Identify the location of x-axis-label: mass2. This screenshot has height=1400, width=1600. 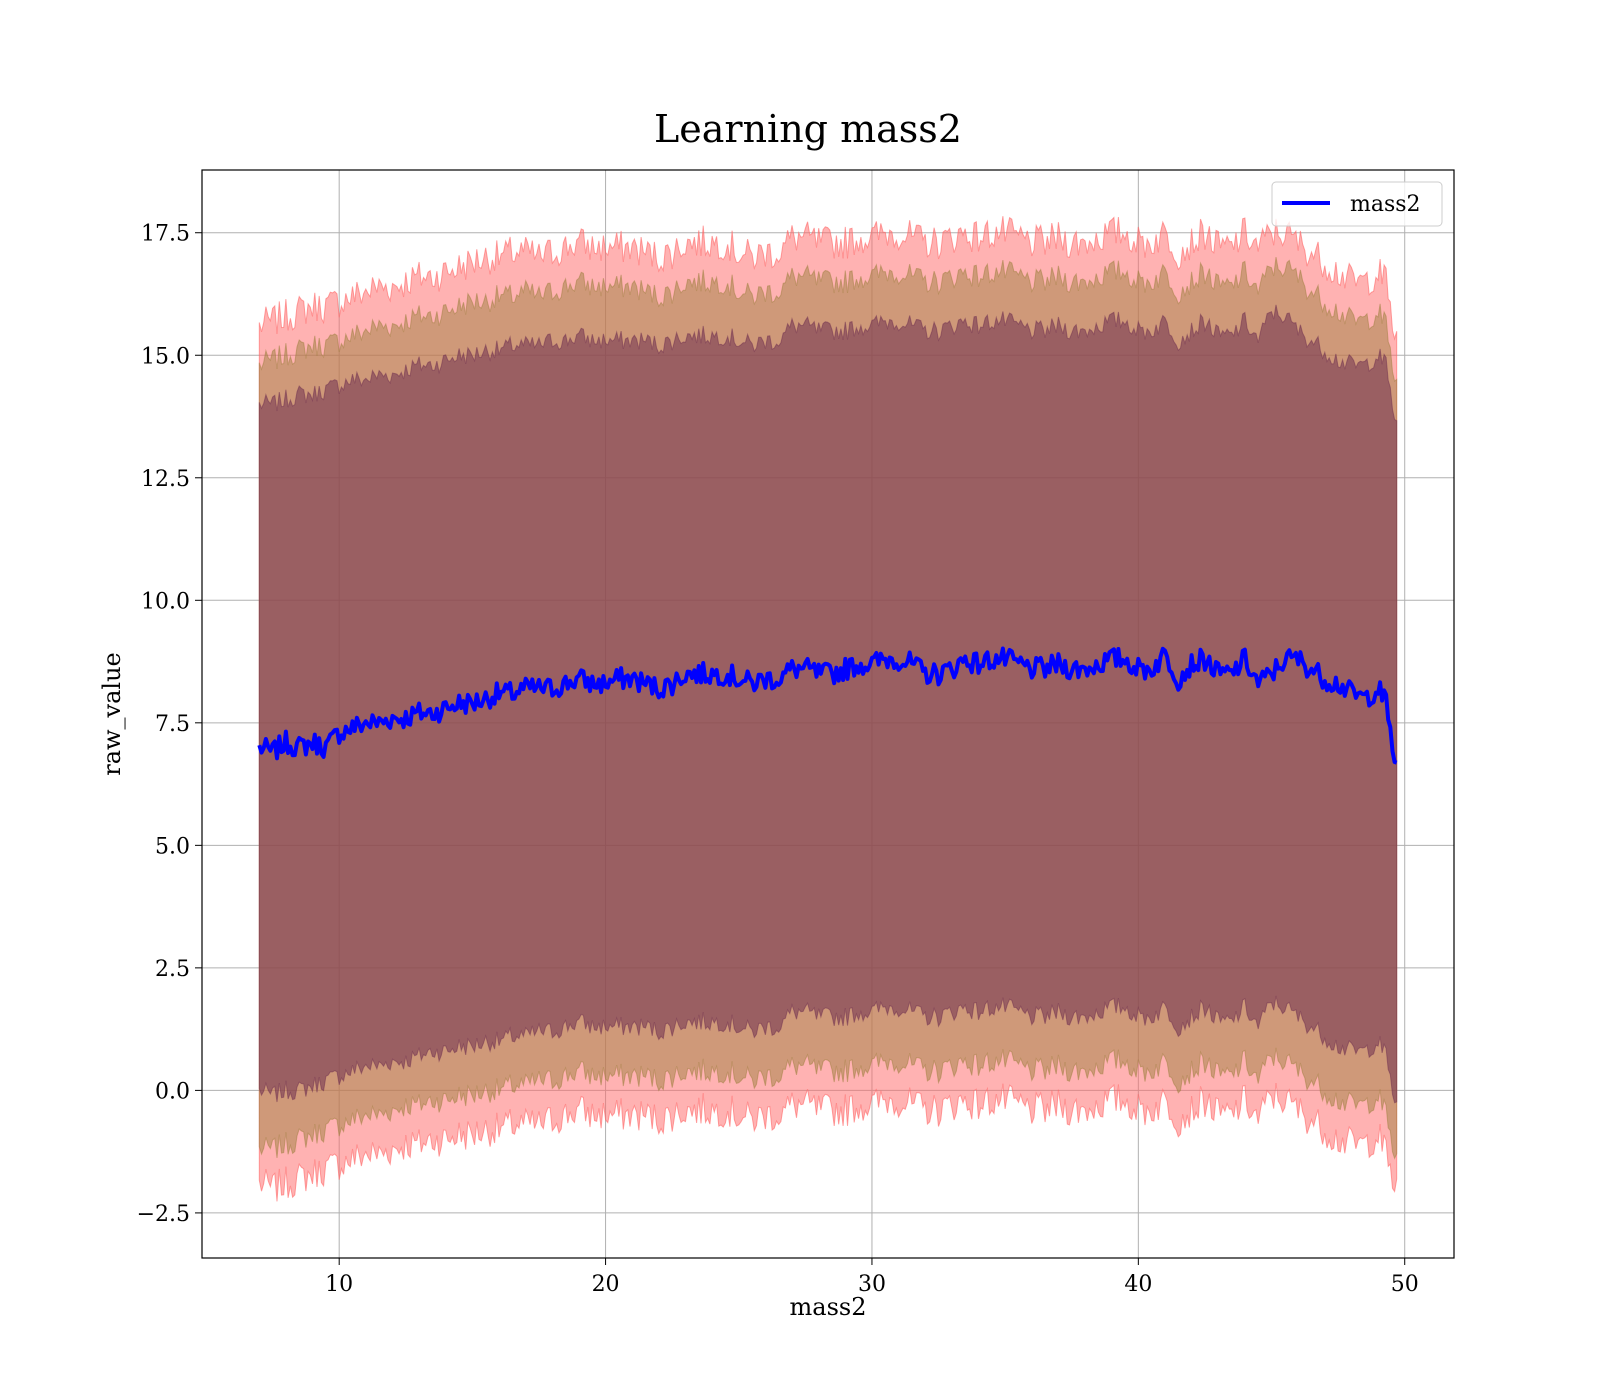
(828, 1307).